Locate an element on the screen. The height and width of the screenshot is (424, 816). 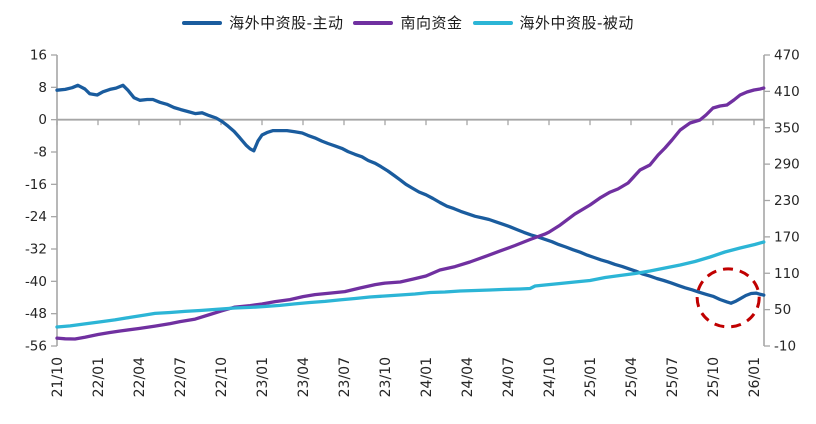
x-axis-tick-label: 22/01 is located at coordinates (99, 377).